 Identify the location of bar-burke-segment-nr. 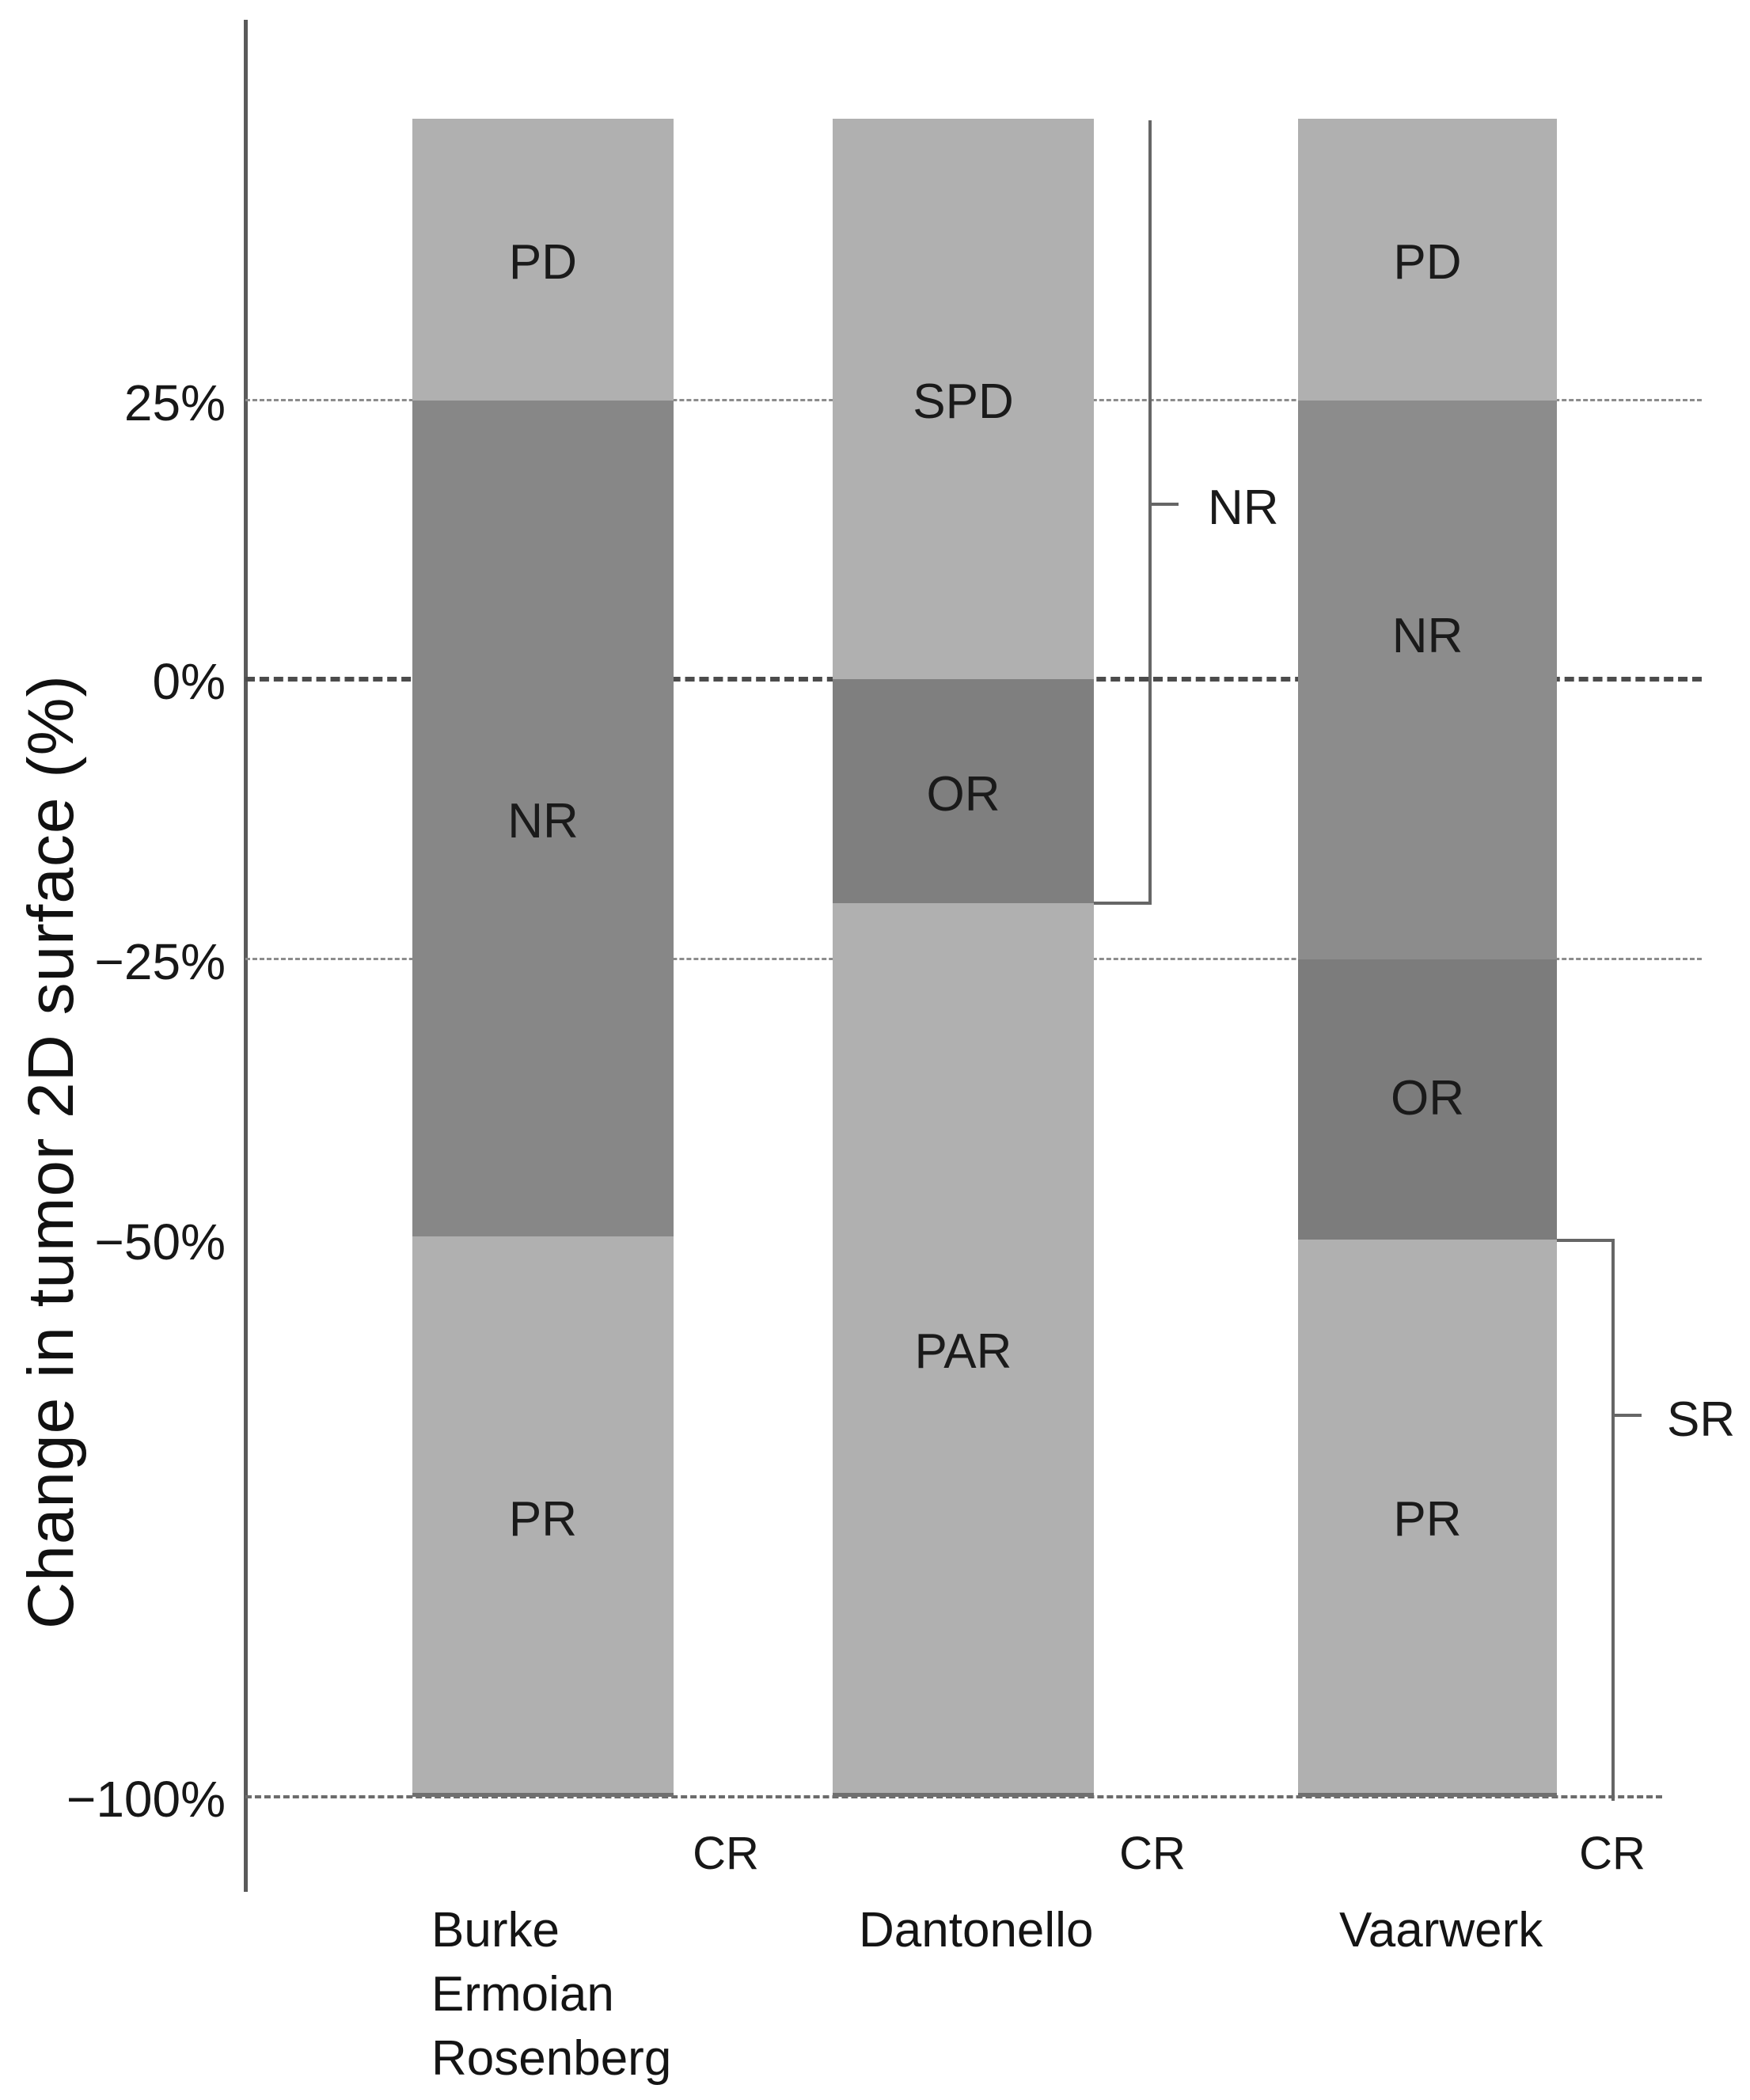
(543, 818).